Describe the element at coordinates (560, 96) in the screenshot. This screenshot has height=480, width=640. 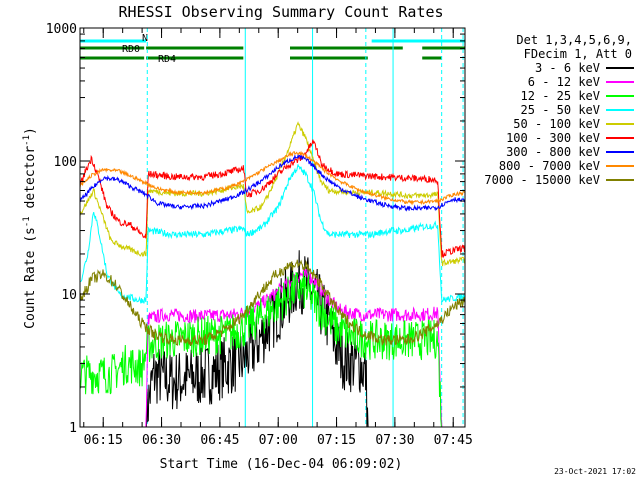
I see `legend-label-2: 12 - 25 keV` at that location.